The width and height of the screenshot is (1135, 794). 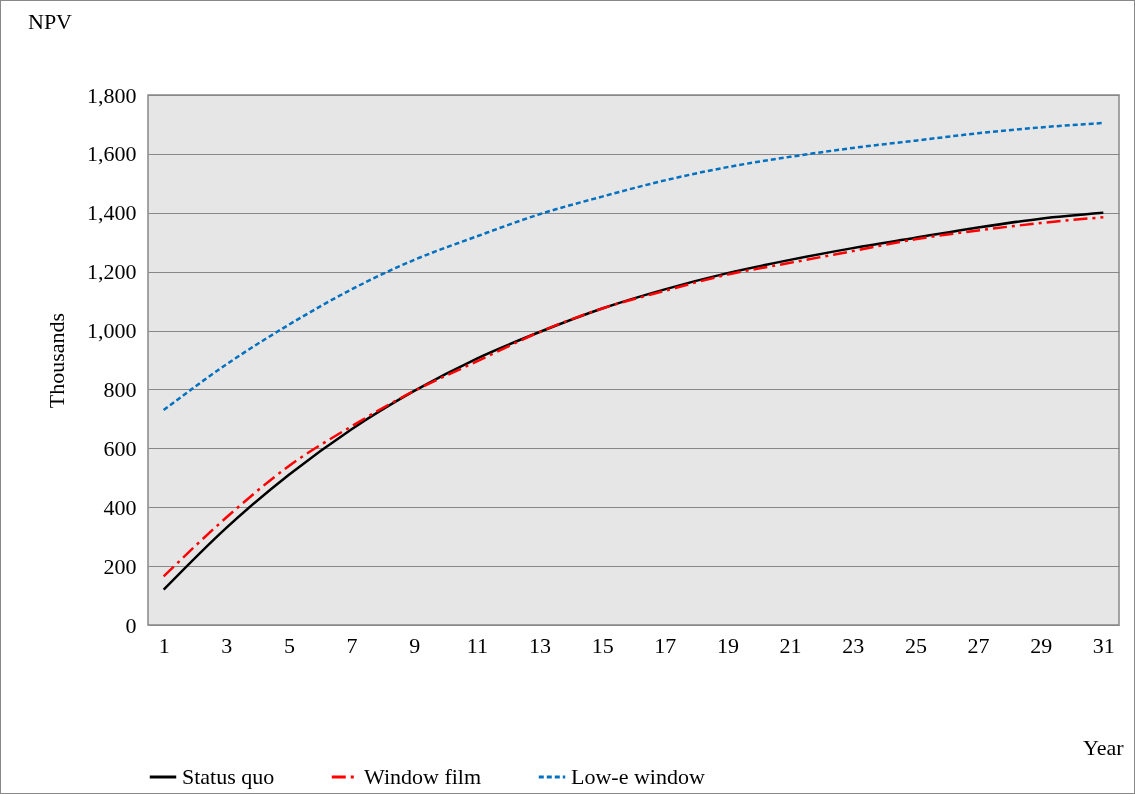 I want to click on y-tick-label: 1,000, so click(x=112, y=331).